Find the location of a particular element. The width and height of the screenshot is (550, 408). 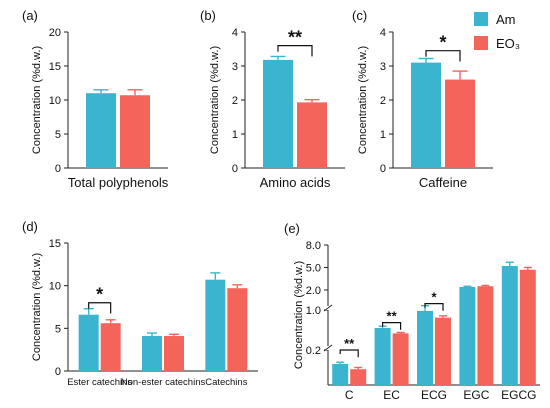

axis-break-gap is located at coordinates (432, 308).